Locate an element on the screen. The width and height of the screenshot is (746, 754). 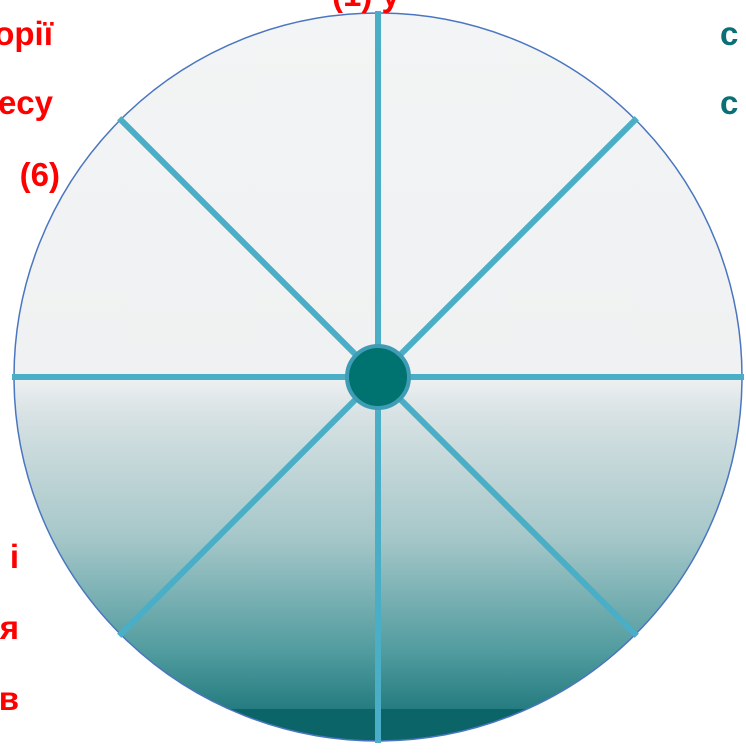
text-fragment-left-3: (6) is located at coordinates (39, 174).